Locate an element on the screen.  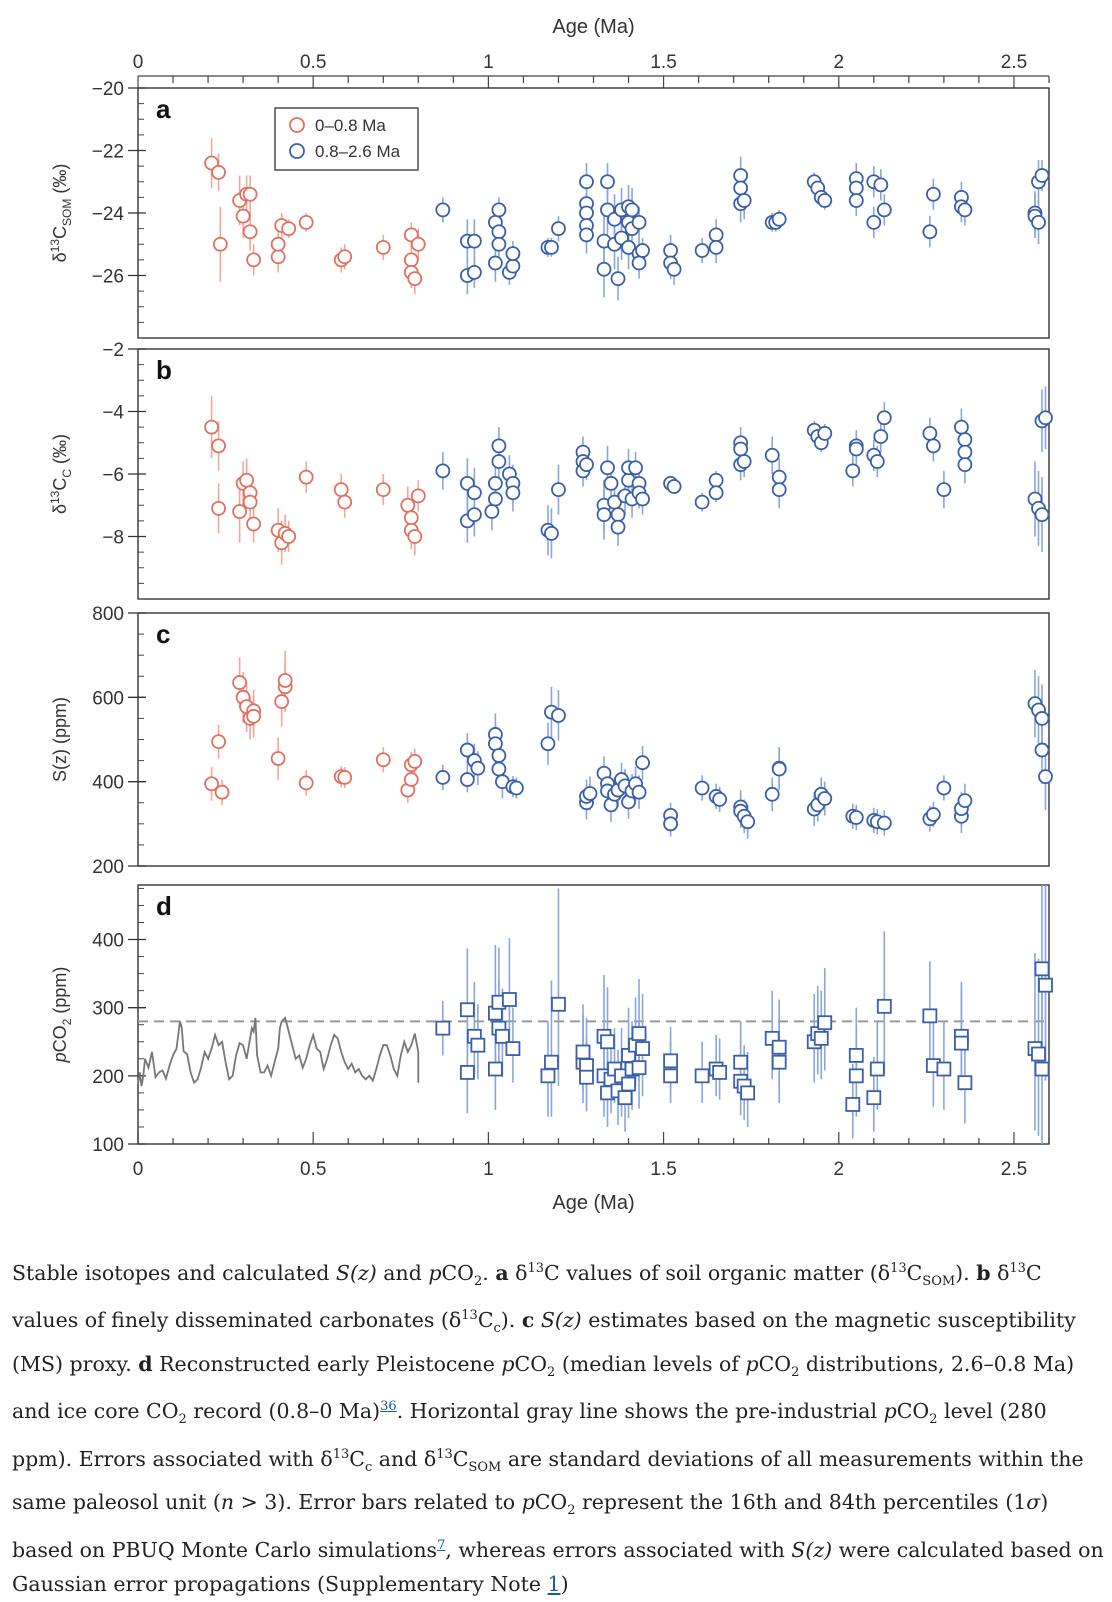
ref-link-7: 7 is located at coordinates (441, 1545).